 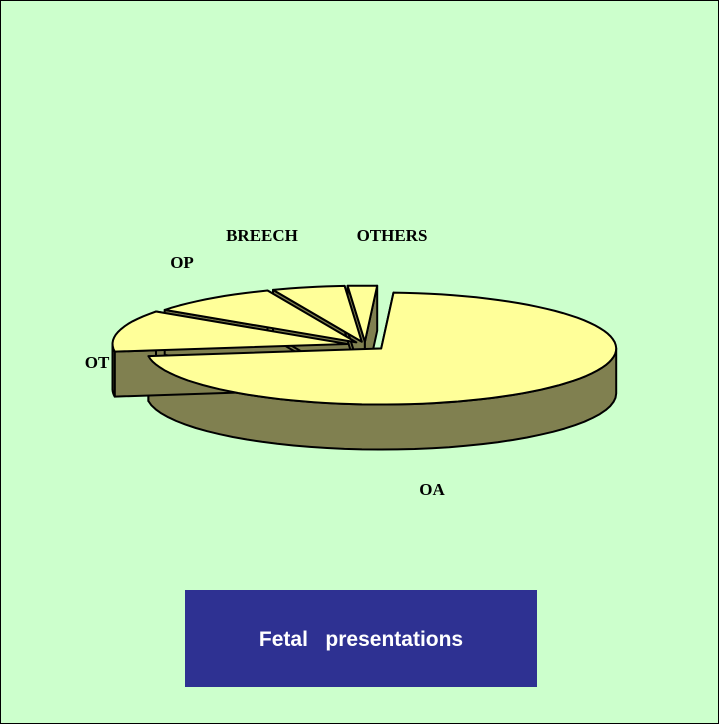 What do you see at coordinates (432, 489) in the screenshot?
I see `slice-label: OA` at bounding box center [432, 489].